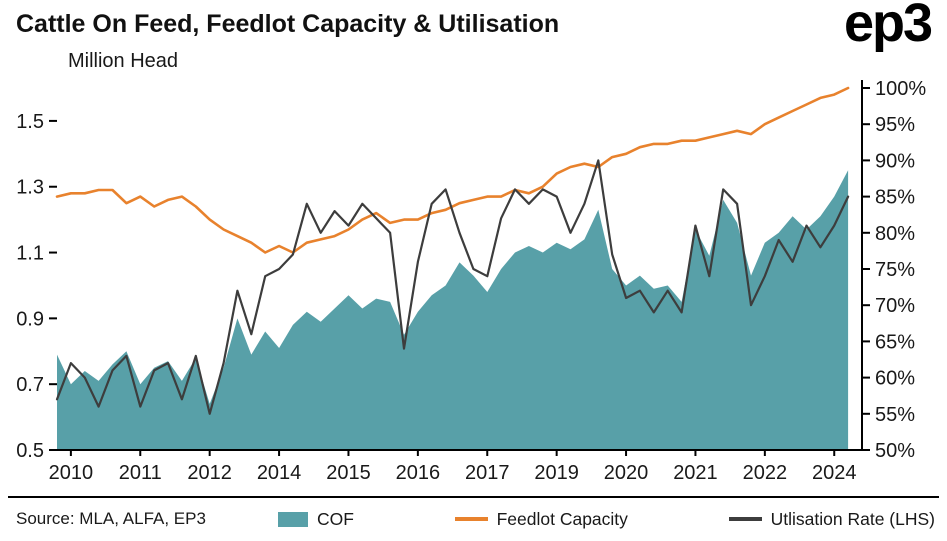  I want to click on legend: COF Feedlot Capacity Utlisation Rate (LHS), so click(606, 519).